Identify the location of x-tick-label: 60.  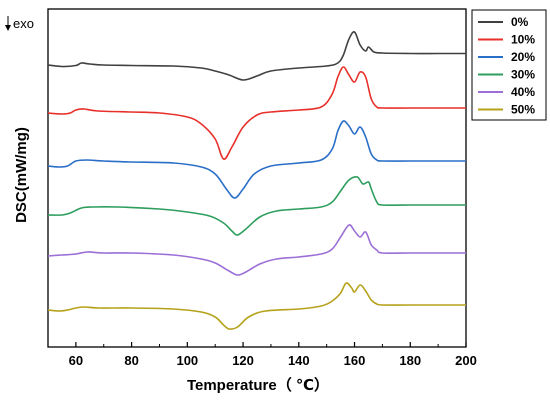
(76, 360).